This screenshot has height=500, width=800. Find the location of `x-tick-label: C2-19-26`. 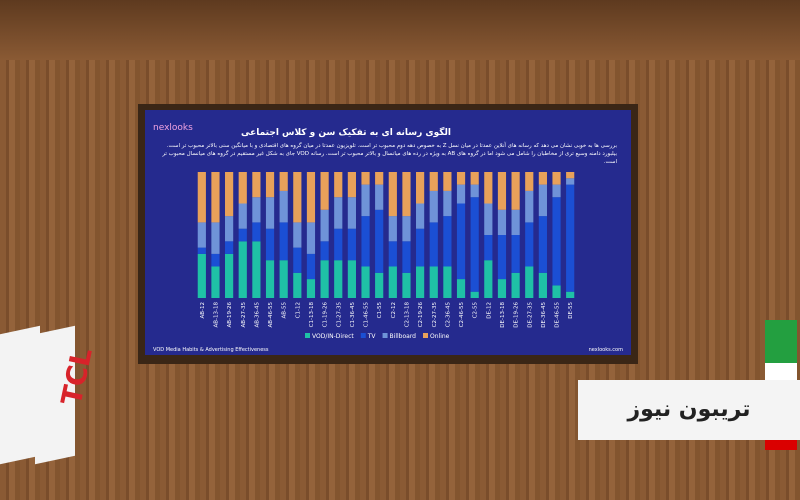

x-tick-label: C2-19-26 is located at coordinates (421, 315).